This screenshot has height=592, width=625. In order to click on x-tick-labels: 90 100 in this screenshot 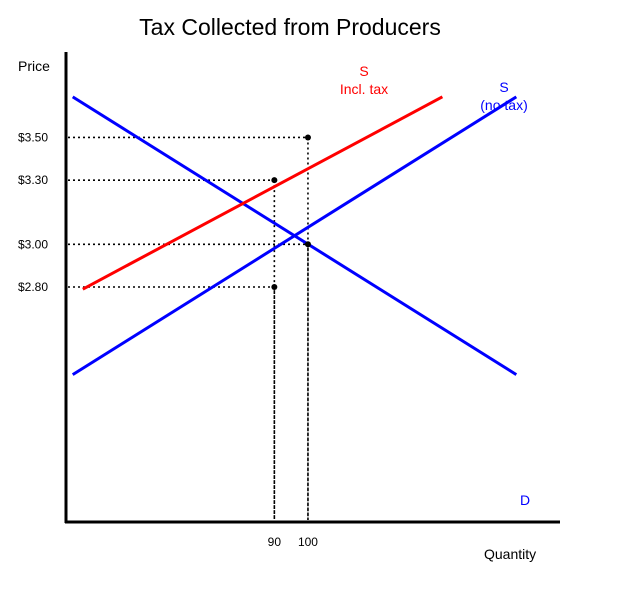, I will do `click(293, 542)`.